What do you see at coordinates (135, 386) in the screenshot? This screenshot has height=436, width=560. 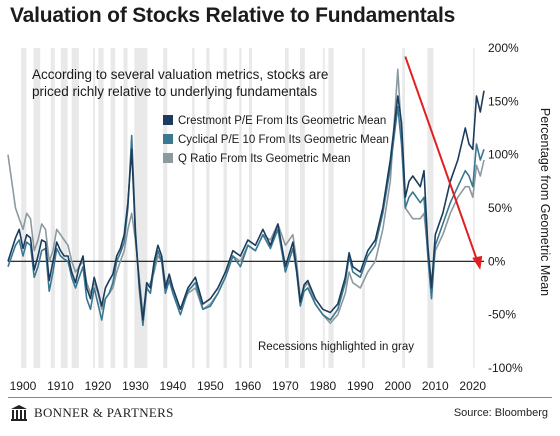 I see `x-tick-label: 1930` at bounding box center [135, 386].